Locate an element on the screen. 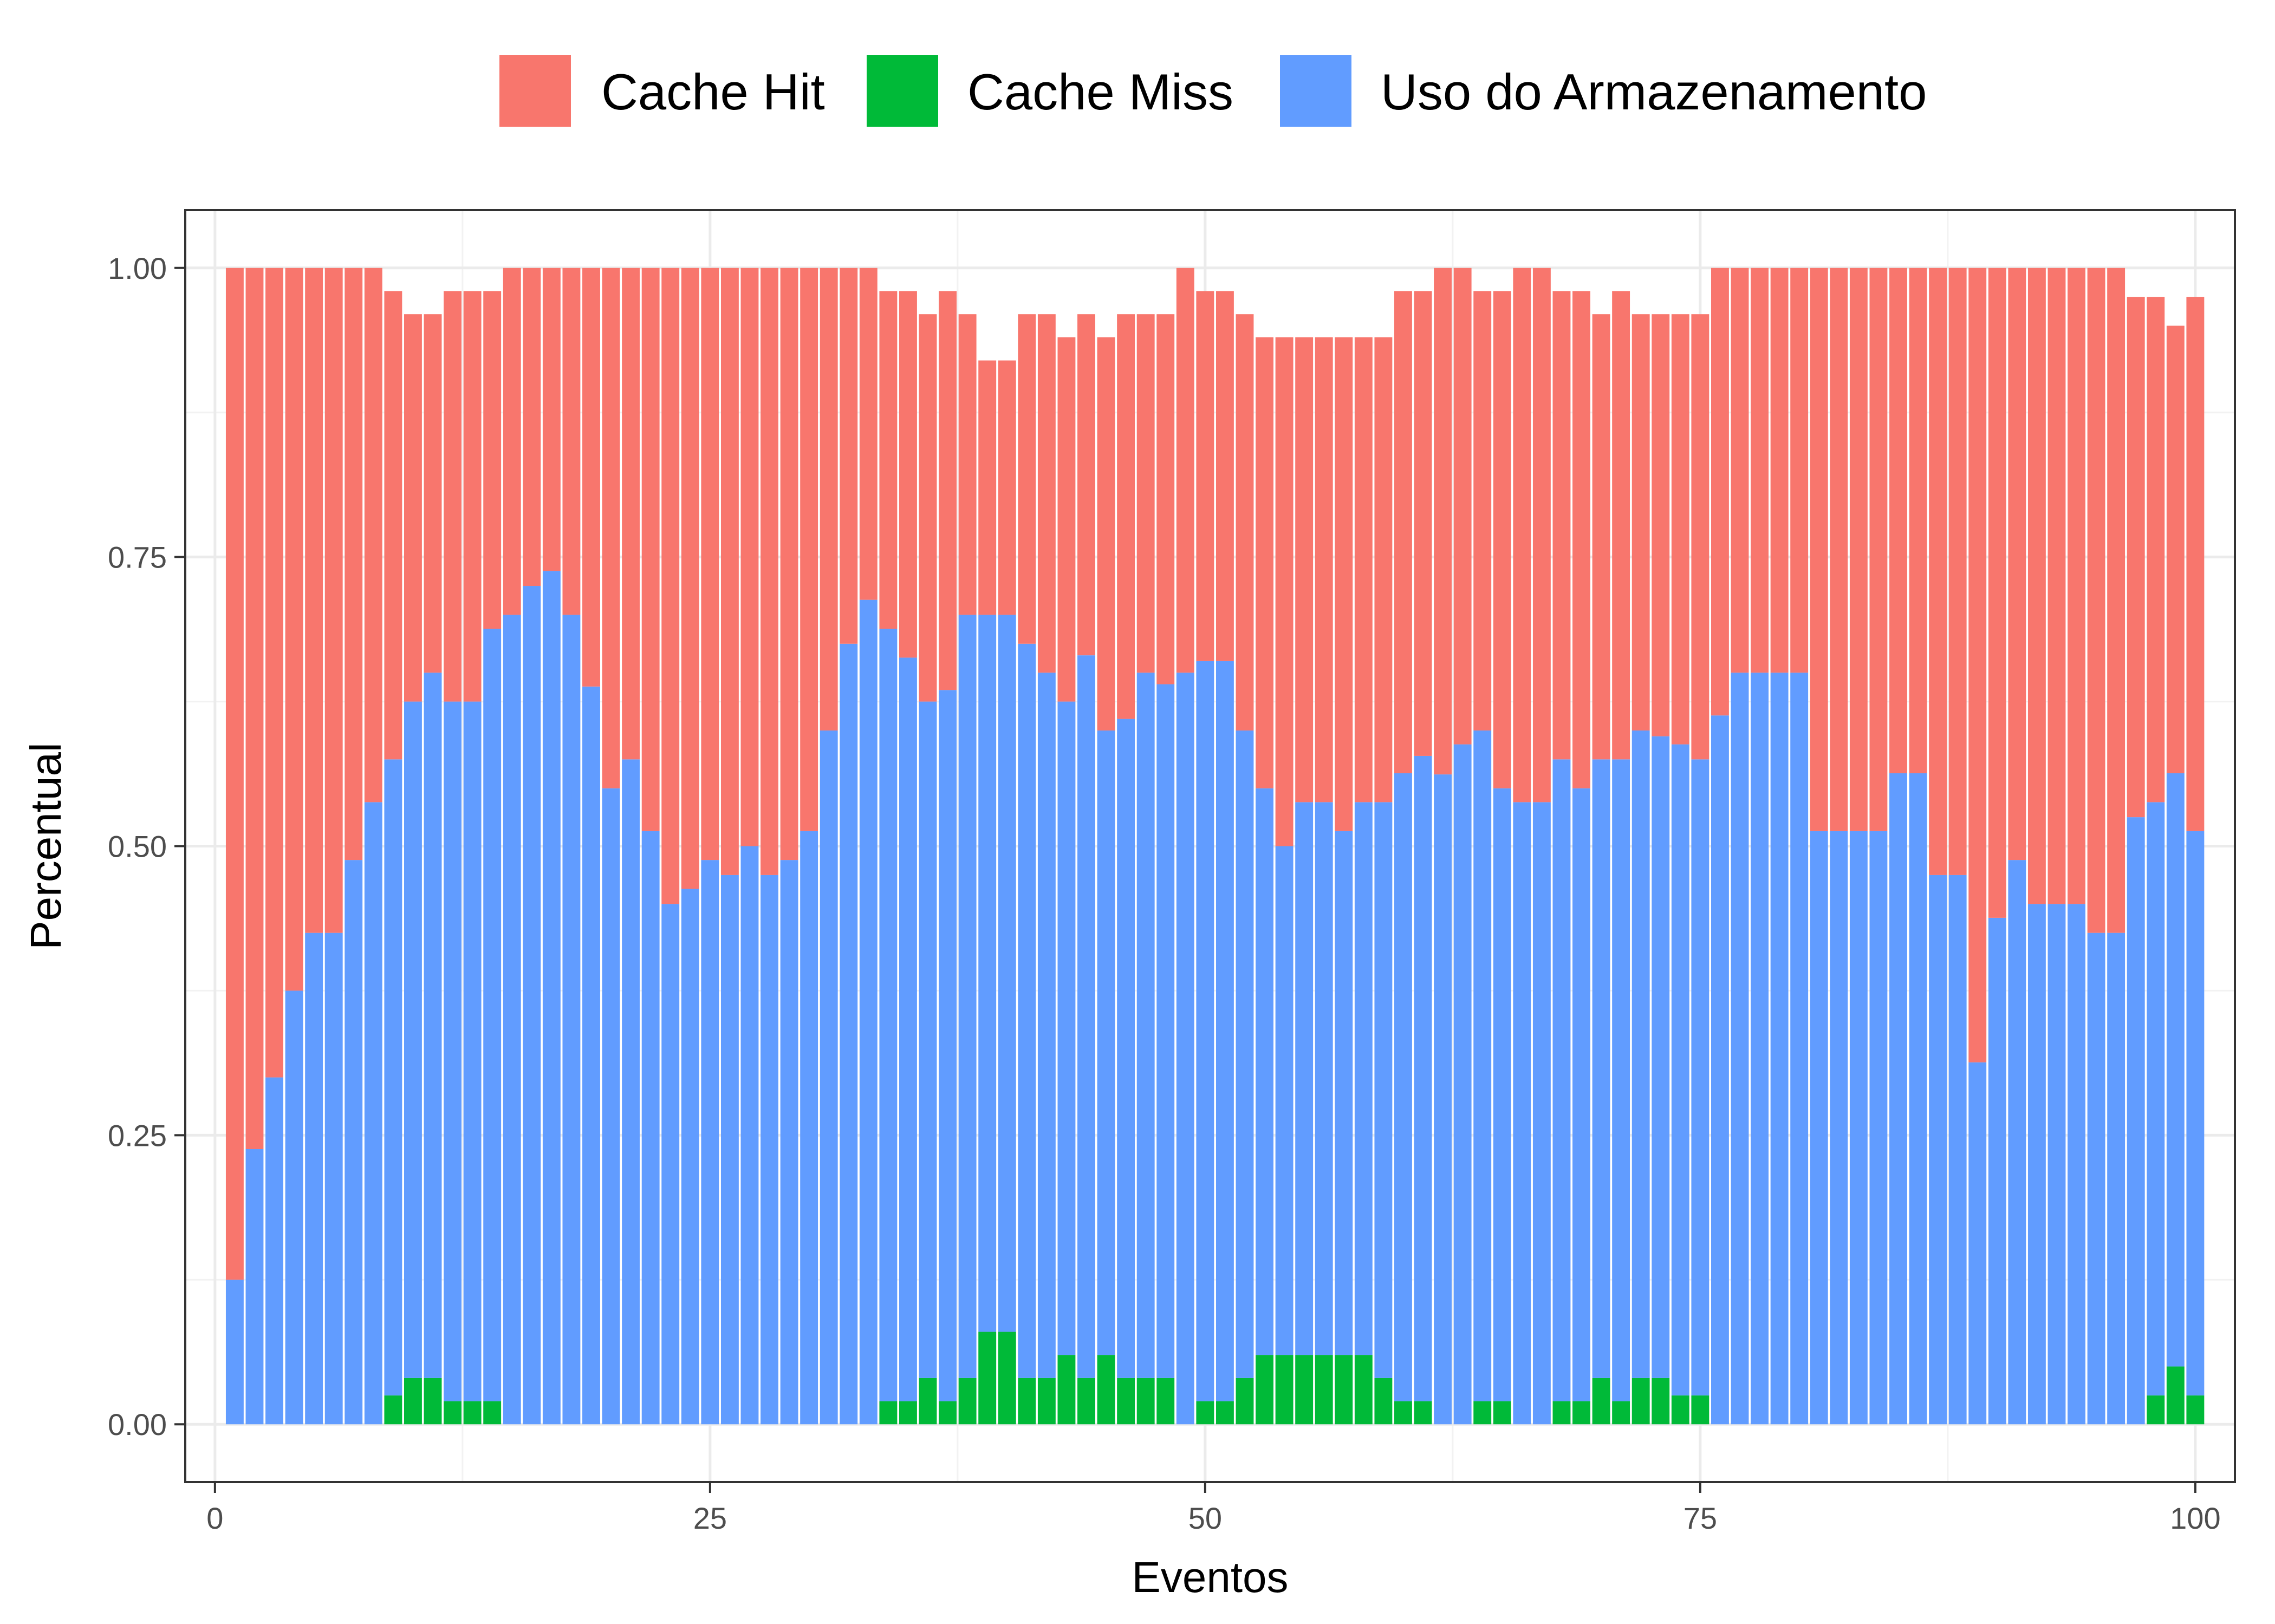 The width and height of the screenshot is (2275, 1624). y-tick-label: 0.75 is located at coordinates (137, 557).